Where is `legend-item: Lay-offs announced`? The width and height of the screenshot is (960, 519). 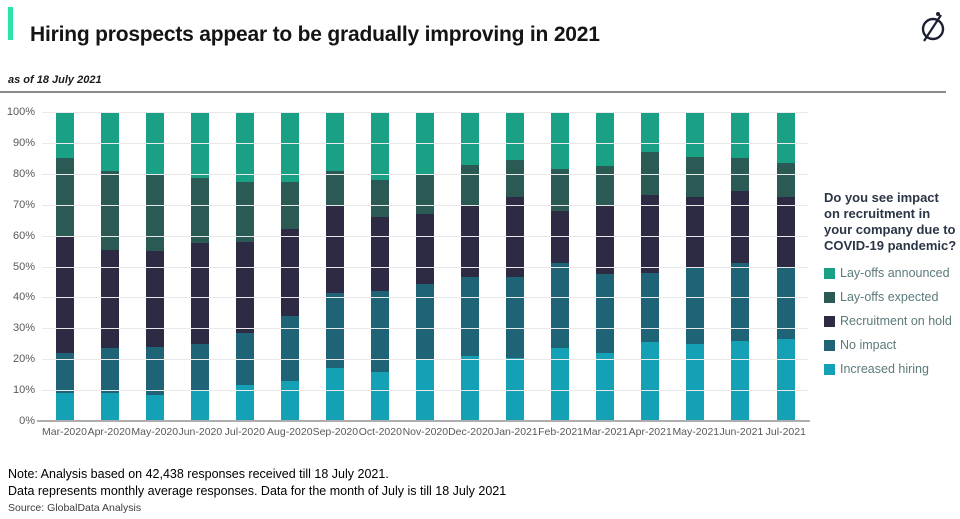
legend-item: Lay-offs announced is located at coordinates (891, 273).